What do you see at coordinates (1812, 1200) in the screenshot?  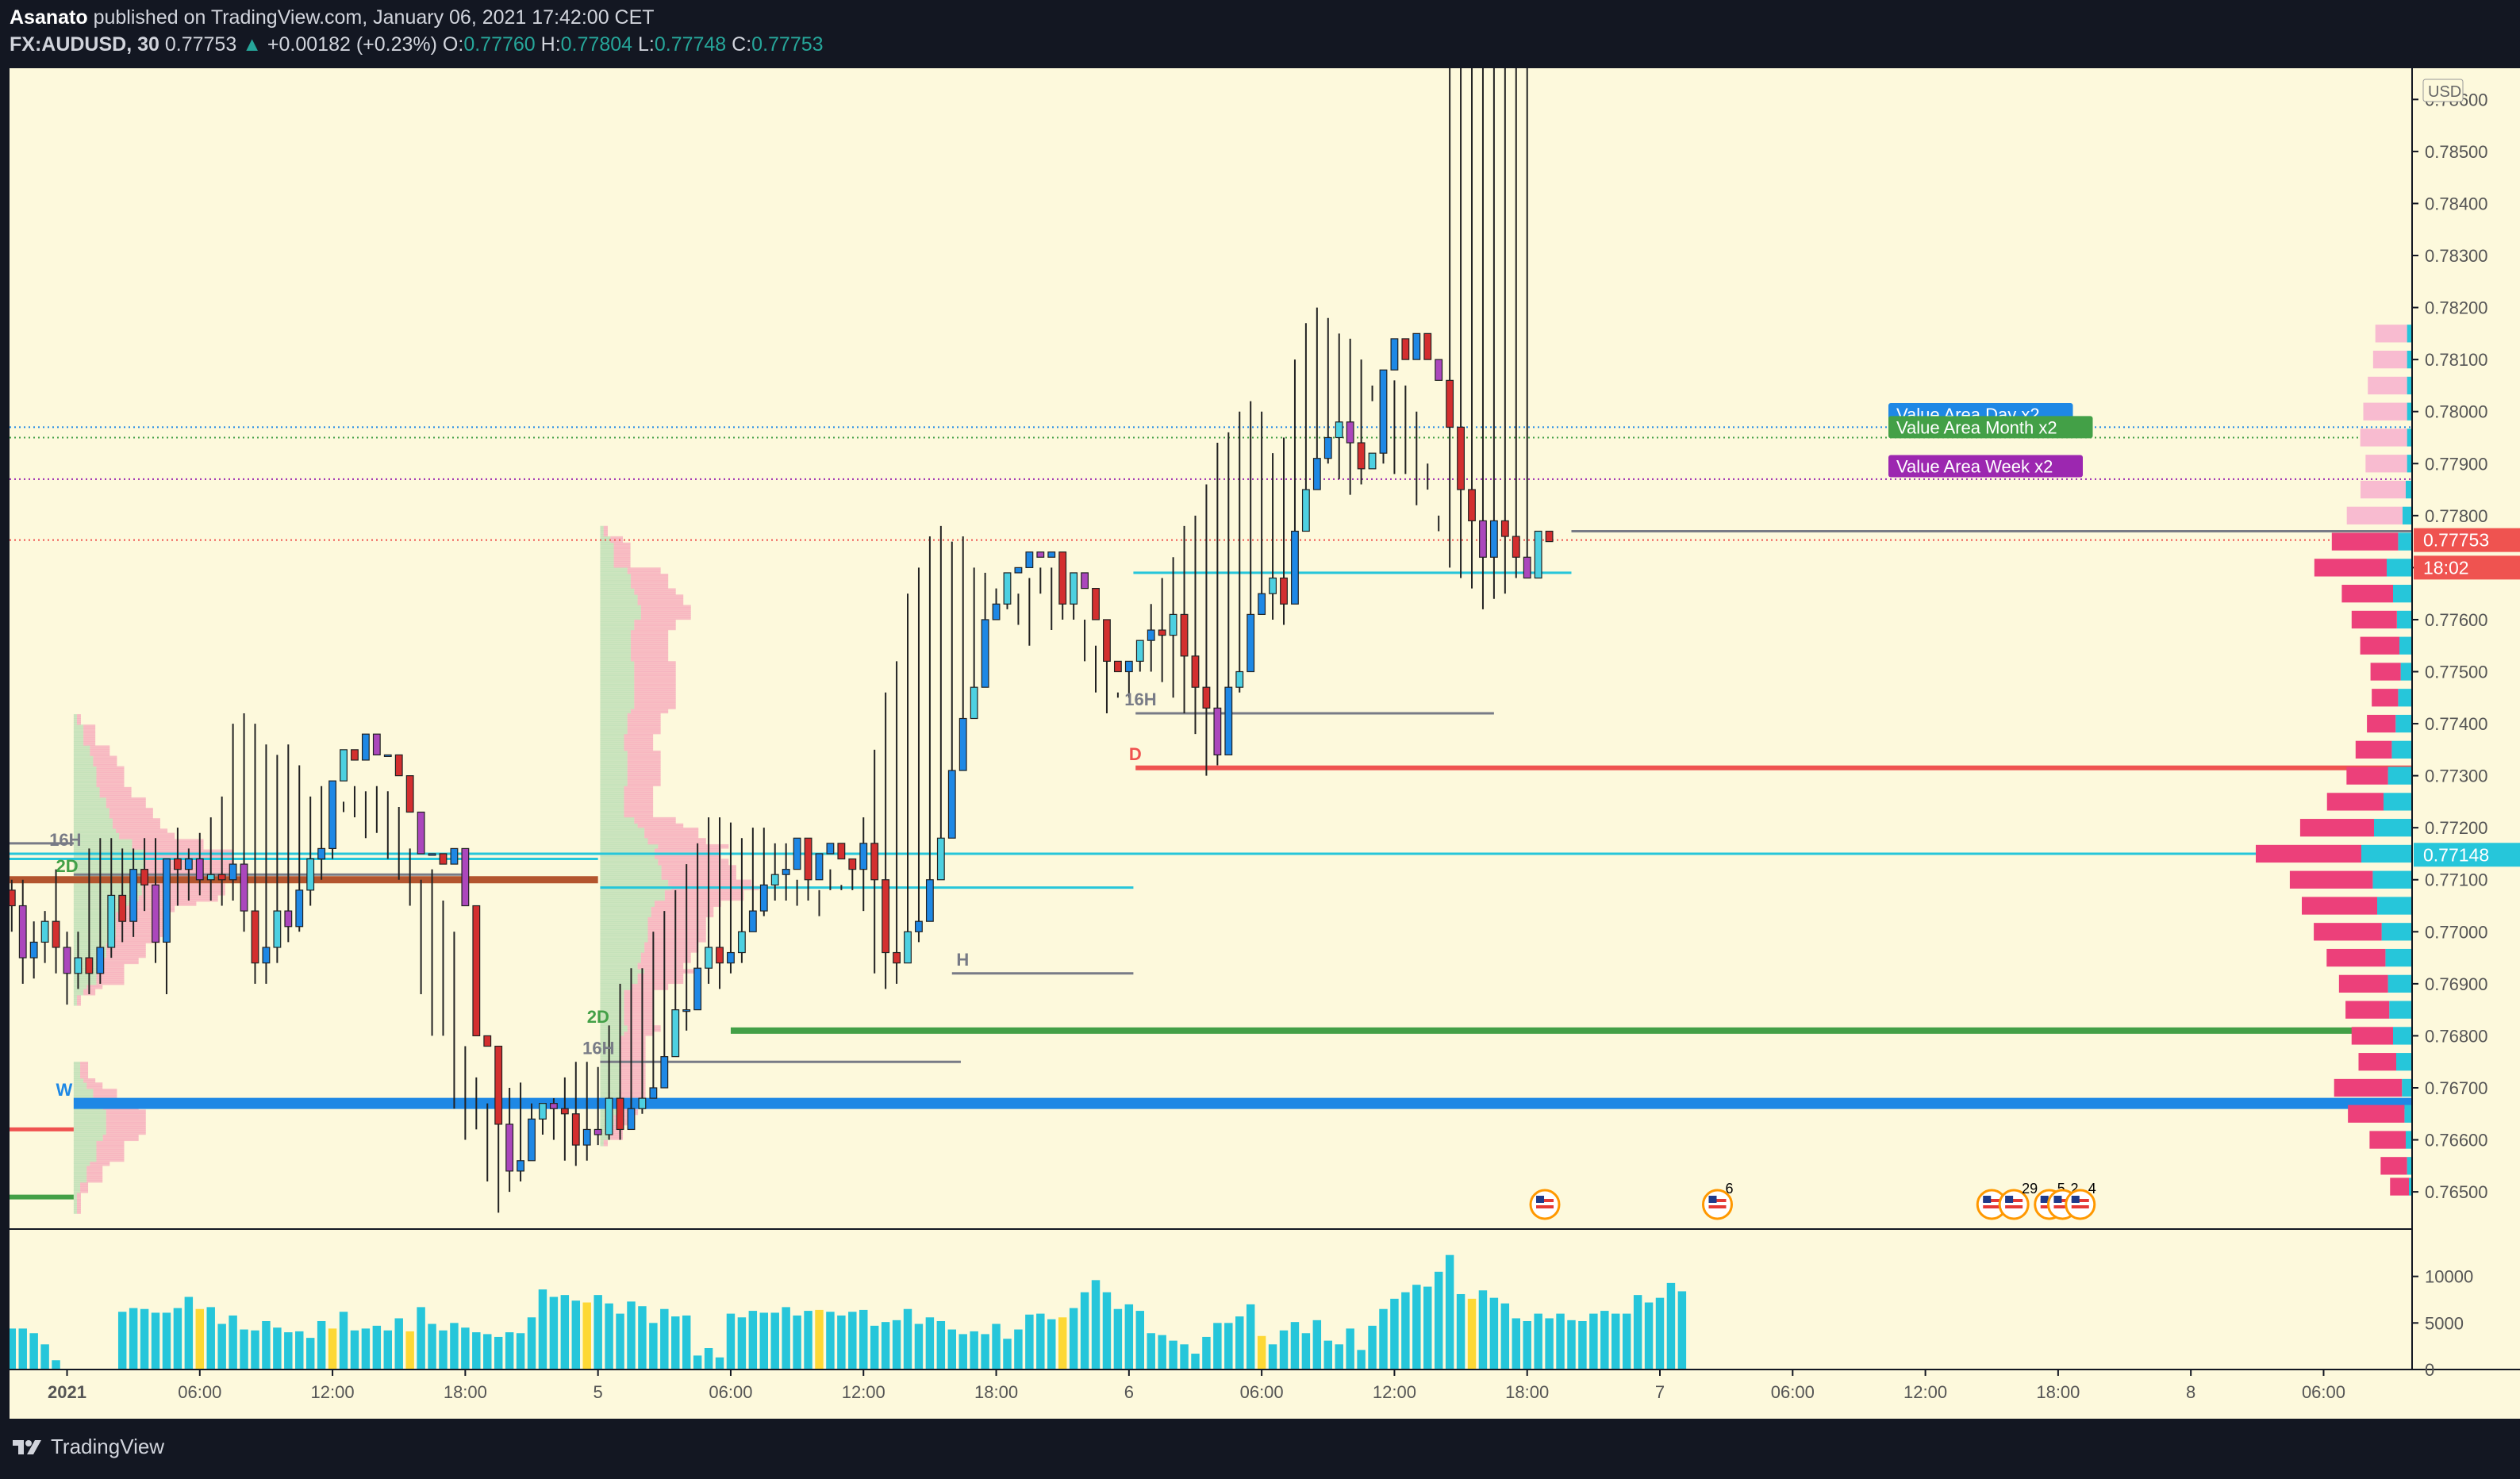 I see `economic-events: 6 29 5 2 4` at bounding box center [1812, 1200].